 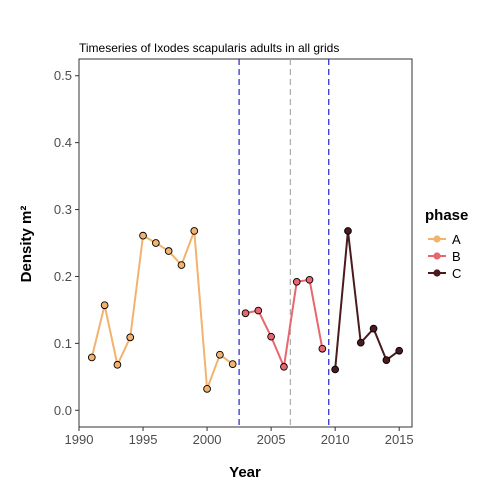 I want to click on y-tick-label: 0.2, so click(x=63, y=276).